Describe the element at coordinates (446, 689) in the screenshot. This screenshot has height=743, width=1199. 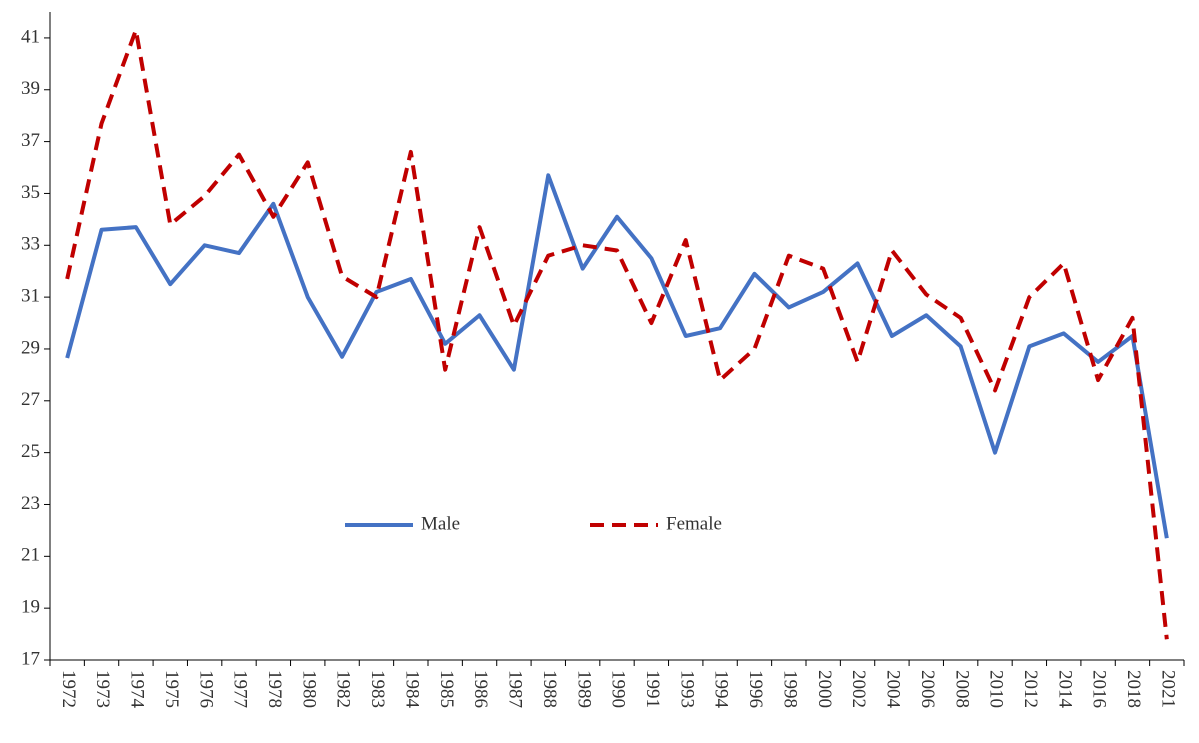
I see `x-tick-label: 1985` at that location.